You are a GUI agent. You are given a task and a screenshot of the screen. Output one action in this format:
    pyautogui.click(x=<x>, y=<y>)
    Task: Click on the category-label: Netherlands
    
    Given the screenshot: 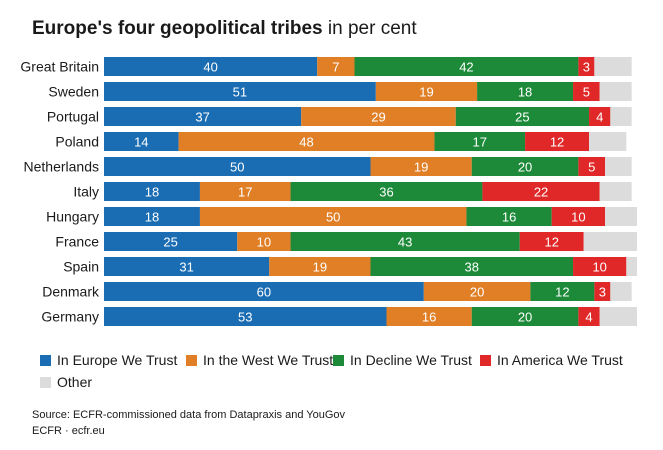 What is the action you would take?
    pyautogui.click(x=62, y=167)
    